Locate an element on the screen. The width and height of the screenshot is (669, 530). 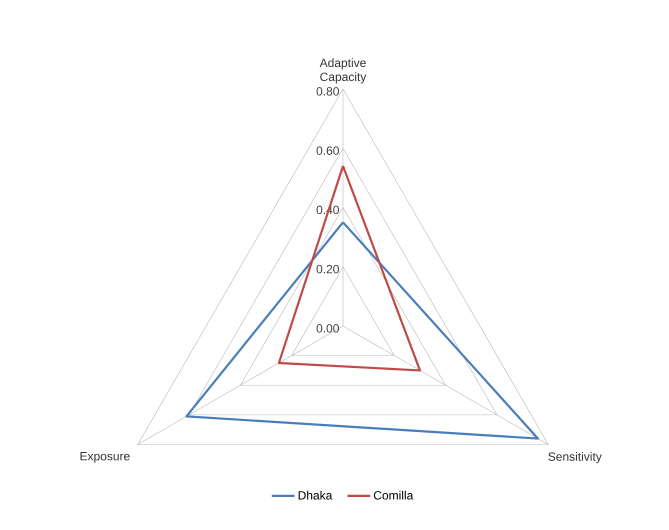
y-tick-label: 0.60 is located at coordinates (327, 150).